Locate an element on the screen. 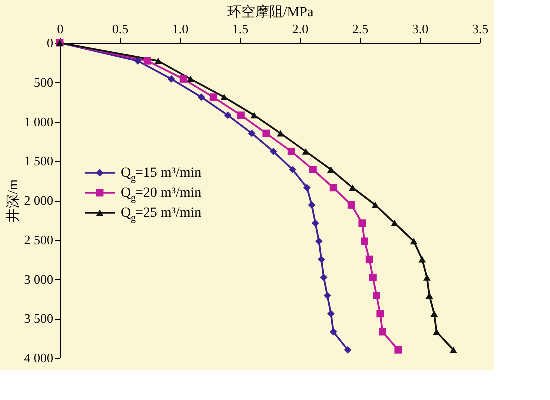 This screenshot has height=400, width=550. y-tick-label: 3 000 is located at coordinates (39, 279).